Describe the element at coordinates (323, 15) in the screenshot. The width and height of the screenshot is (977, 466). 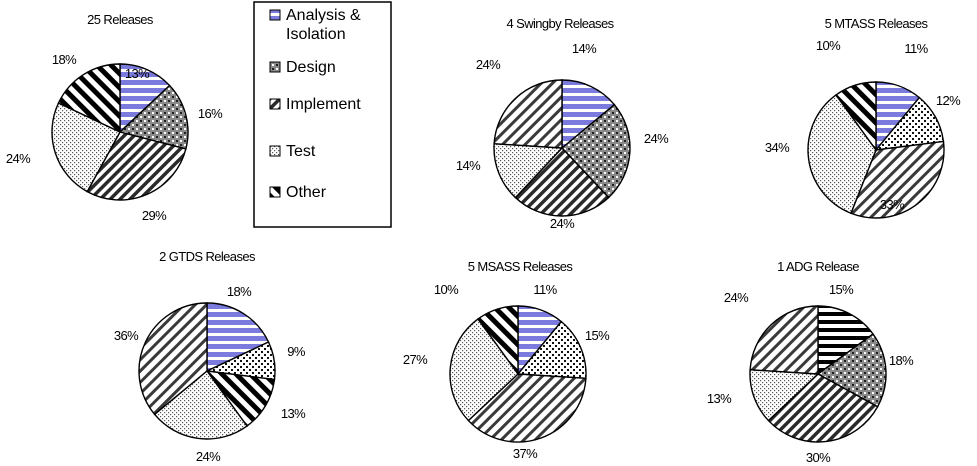
I see `legend-label: Analysis &` at that location.